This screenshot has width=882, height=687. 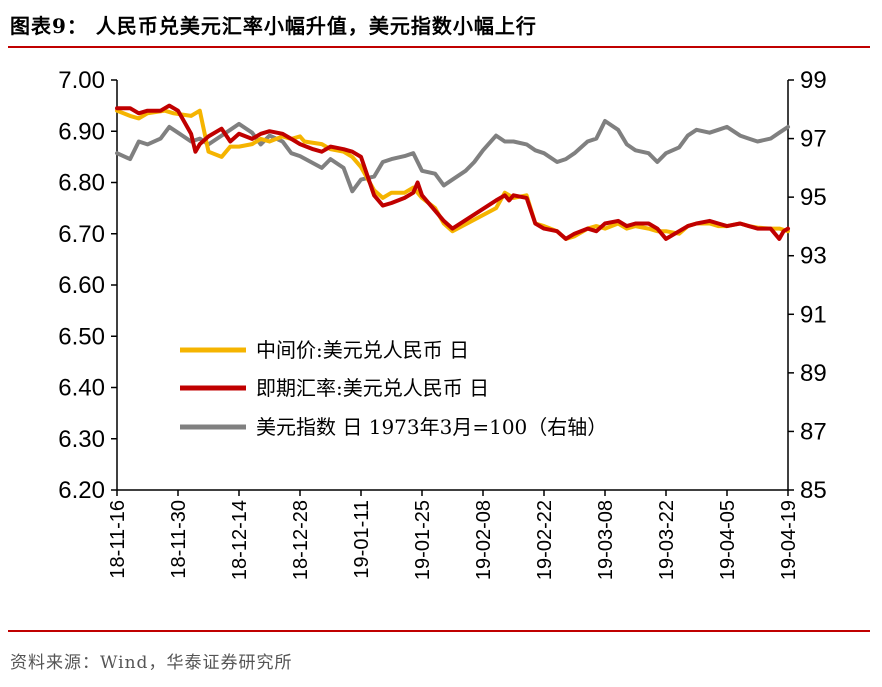 I want to click on left-tick-label: 6.70, so click(x=81, y=234).